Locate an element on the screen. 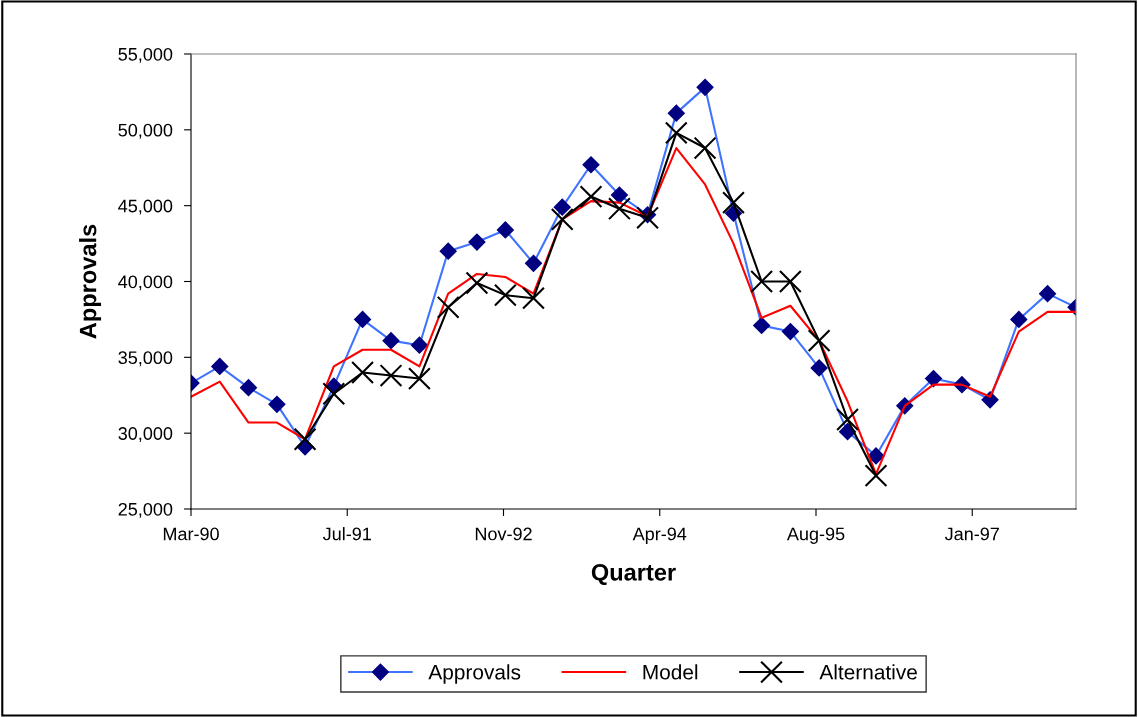  y-tick-label: 30,000 is located at coordinates (145, 435).